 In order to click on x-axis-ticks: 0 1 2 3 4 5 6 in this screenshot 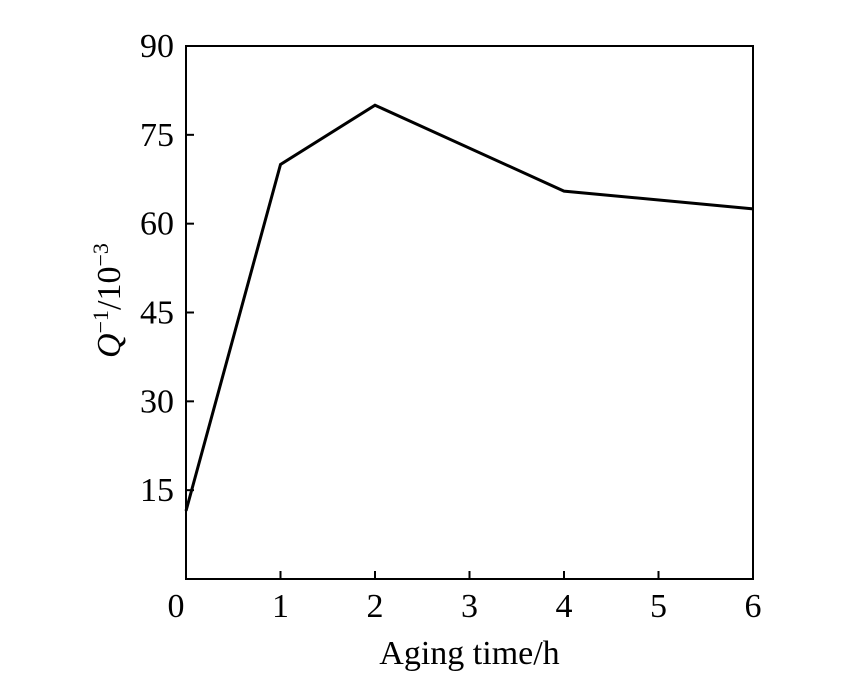, I will do `click(465, 598)`.